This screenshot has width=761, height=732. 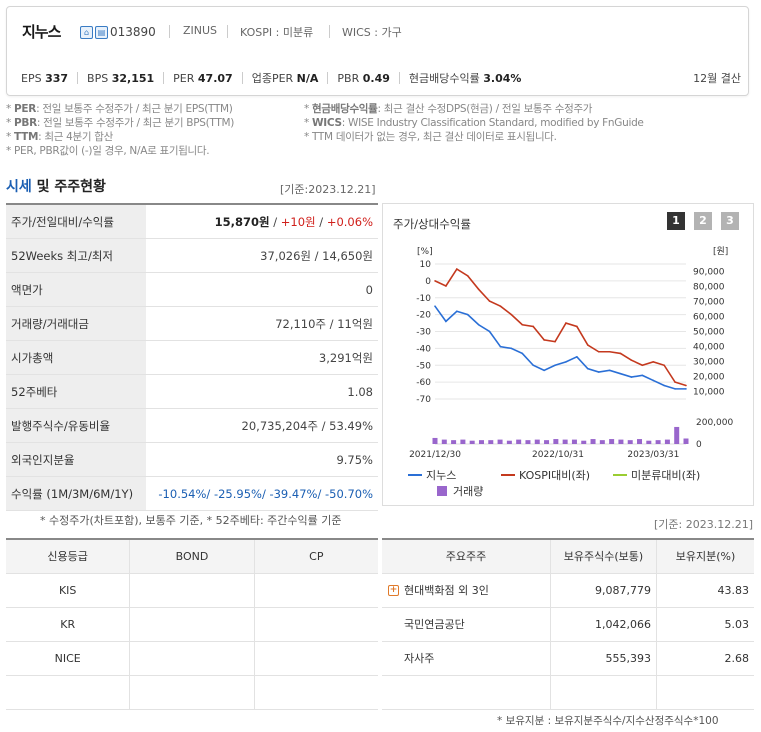 What do you see at coordinates (192, 591) in the screenshot?
I see `credit-row: KIS` at bounding box center [192, 591].